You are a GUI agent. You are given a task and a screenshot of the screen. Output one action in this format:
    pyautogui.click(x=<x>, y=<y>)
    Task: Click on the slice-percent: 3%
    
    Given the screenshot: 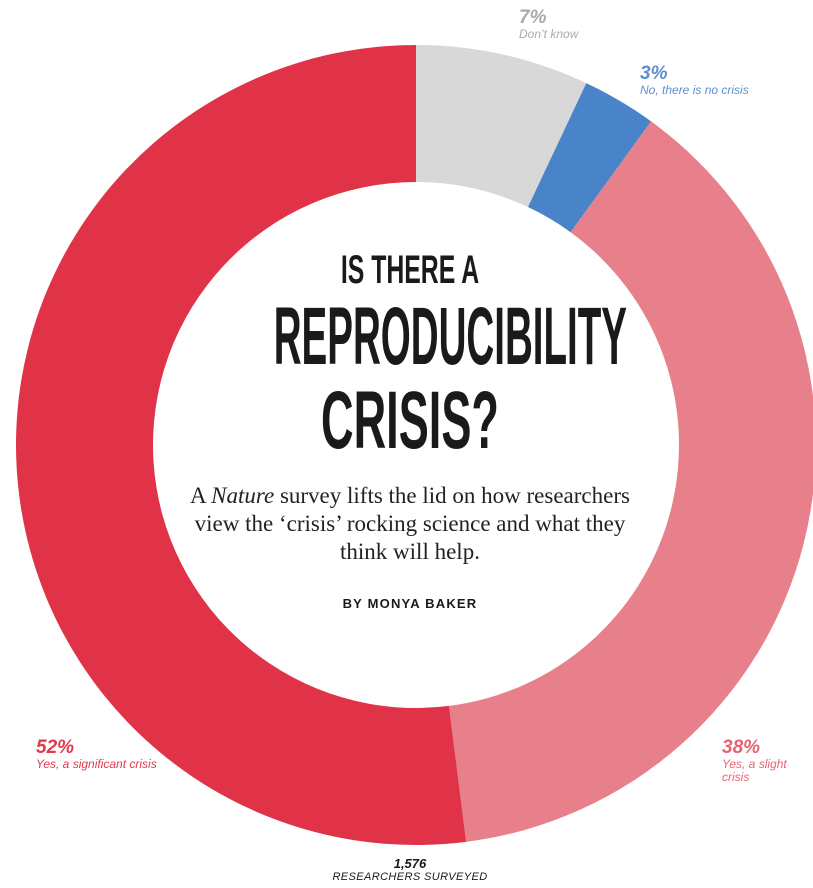 What is the action you would take?
    pyautogui.click(x=654, y=73)
    